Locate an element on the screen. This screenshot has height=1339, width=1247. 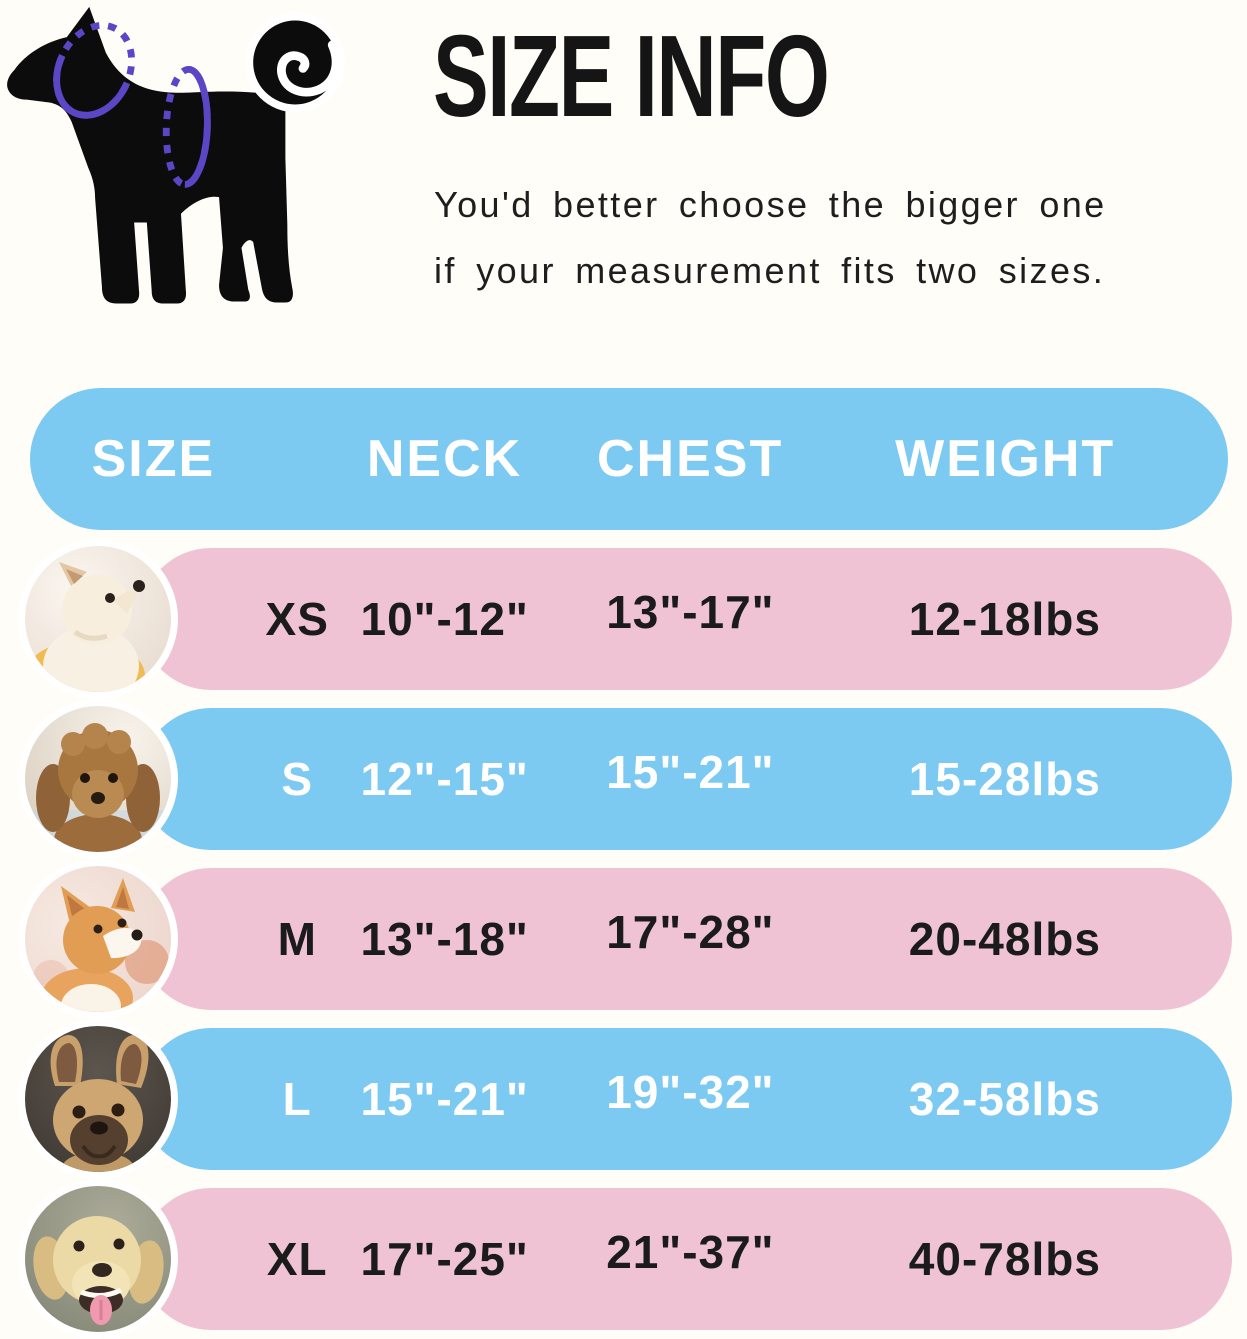
row-pill-l: L 15"-21" 19"-32" 32-58lbs is located at coordinates (686, 1099).